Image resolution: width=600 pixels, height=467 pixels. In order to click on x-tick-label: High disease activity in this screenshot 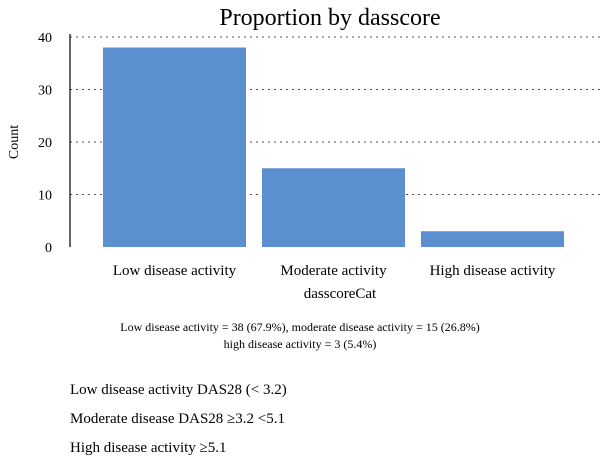, I will do `click(493, 271)`.